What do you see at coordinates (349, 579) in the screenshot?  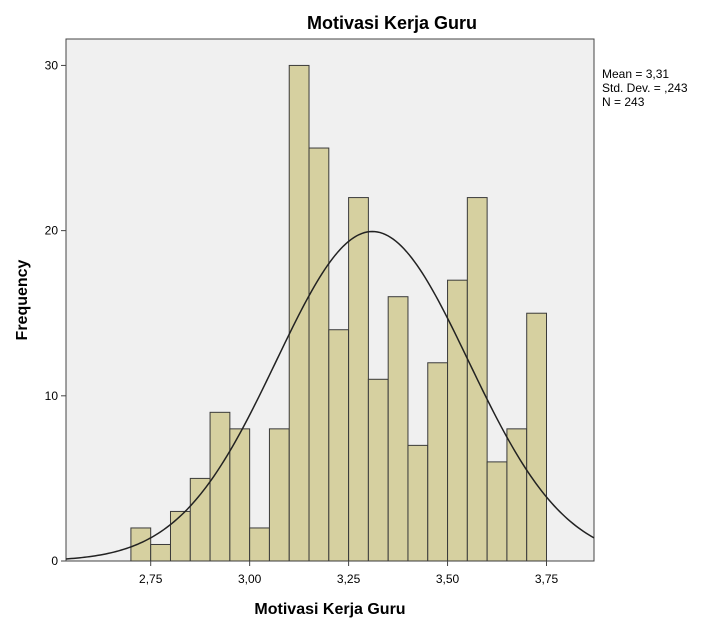 I see `x-tick-label: 3,25` at bounding box center [349, 579].